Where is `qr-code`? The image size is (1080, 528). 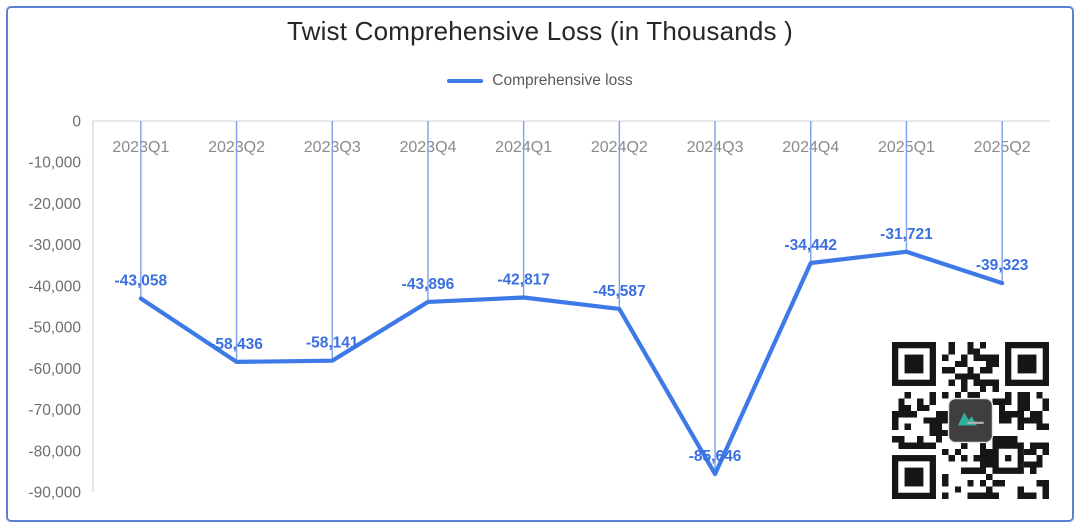
qr-code is located at coordinates (970, 420).